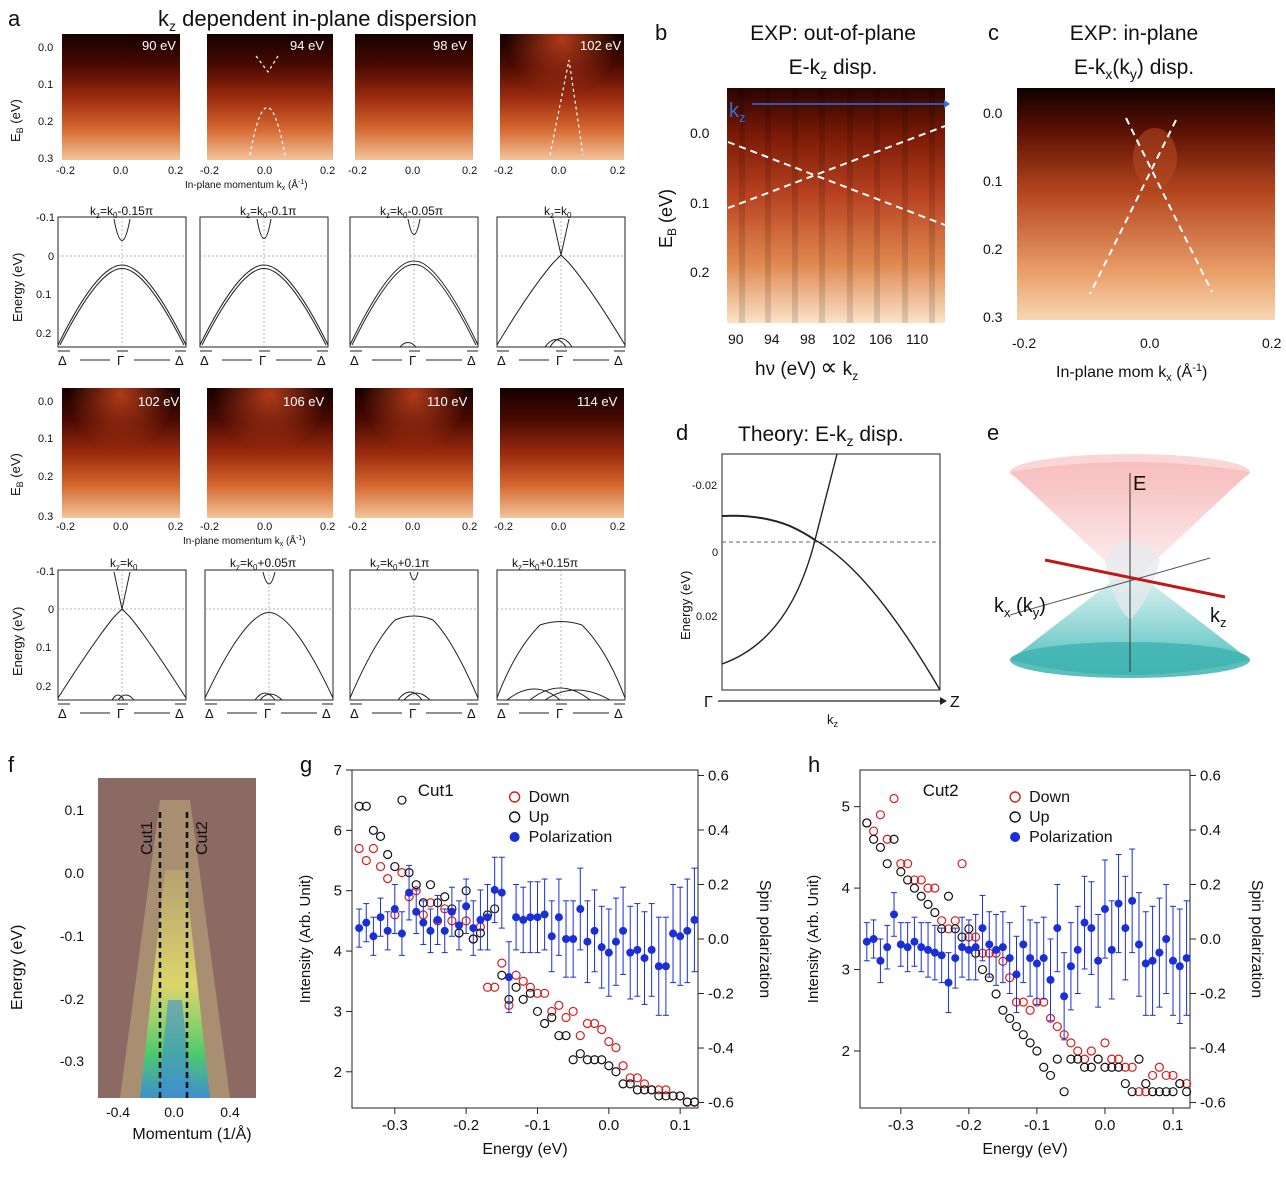 The width and height of the screenshot is (1286, 1200). Describe the element at coordinates (661, 32) in the screenshot. I see `panel-b-letter: b` at that location.